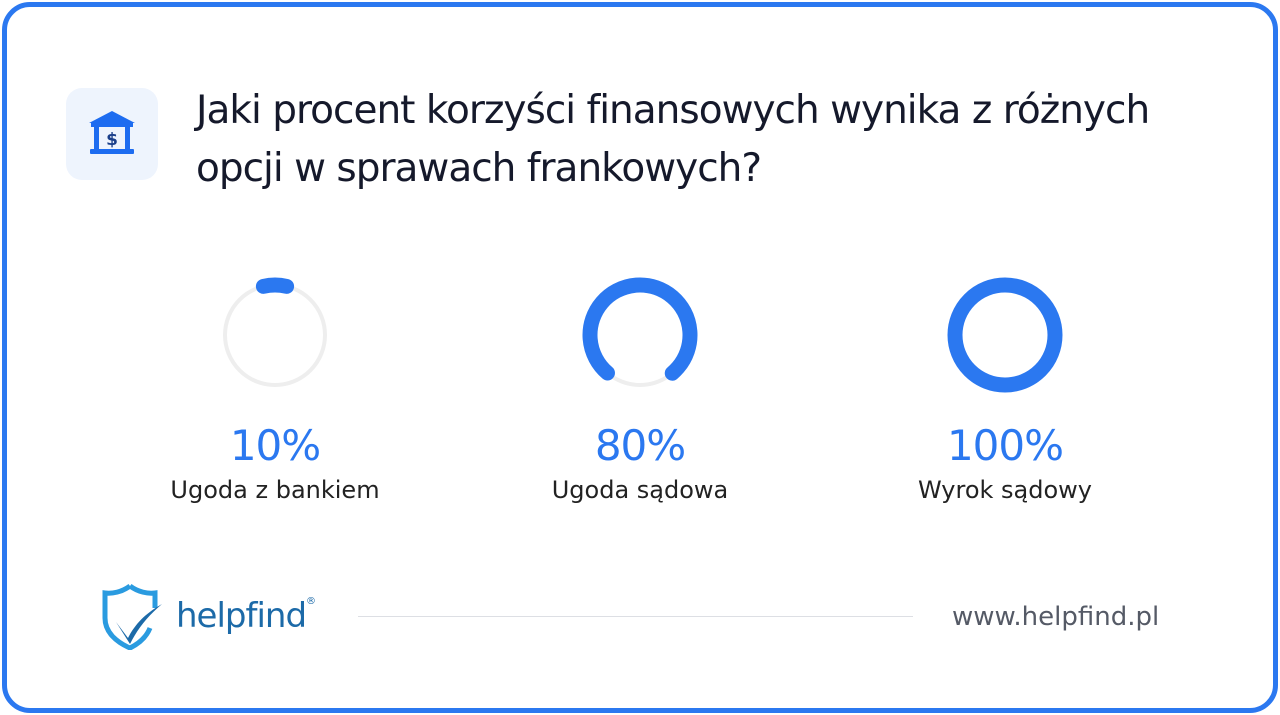 This screenshot has height=715, width=1280. Describe the element at coordinates (1005, 445) in the screenshot. I see `gauge-value: 100%` at that location.